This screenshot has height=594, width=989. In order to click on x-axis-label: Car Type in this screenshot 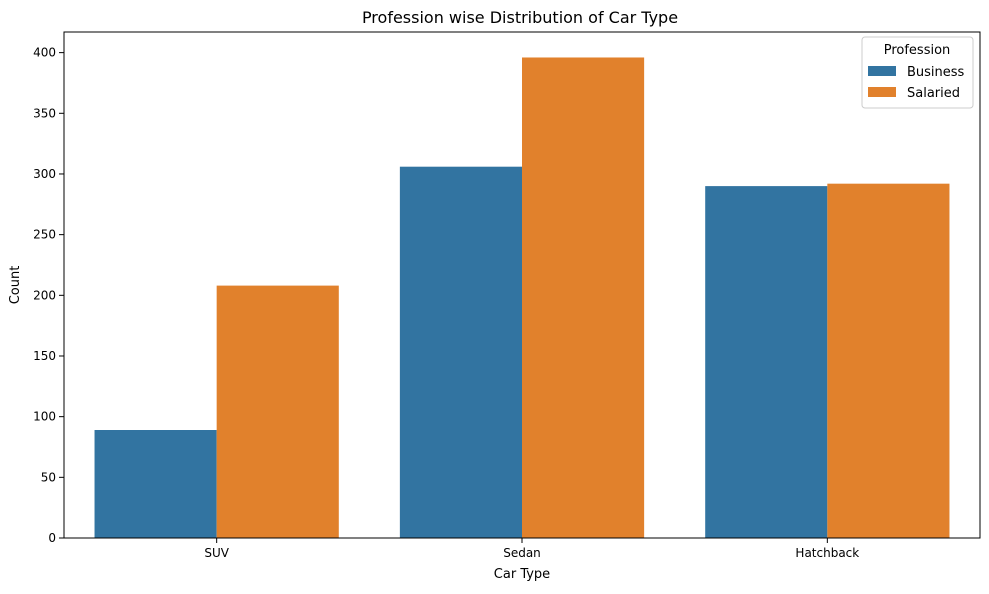, I will do `click(522, 574)`.